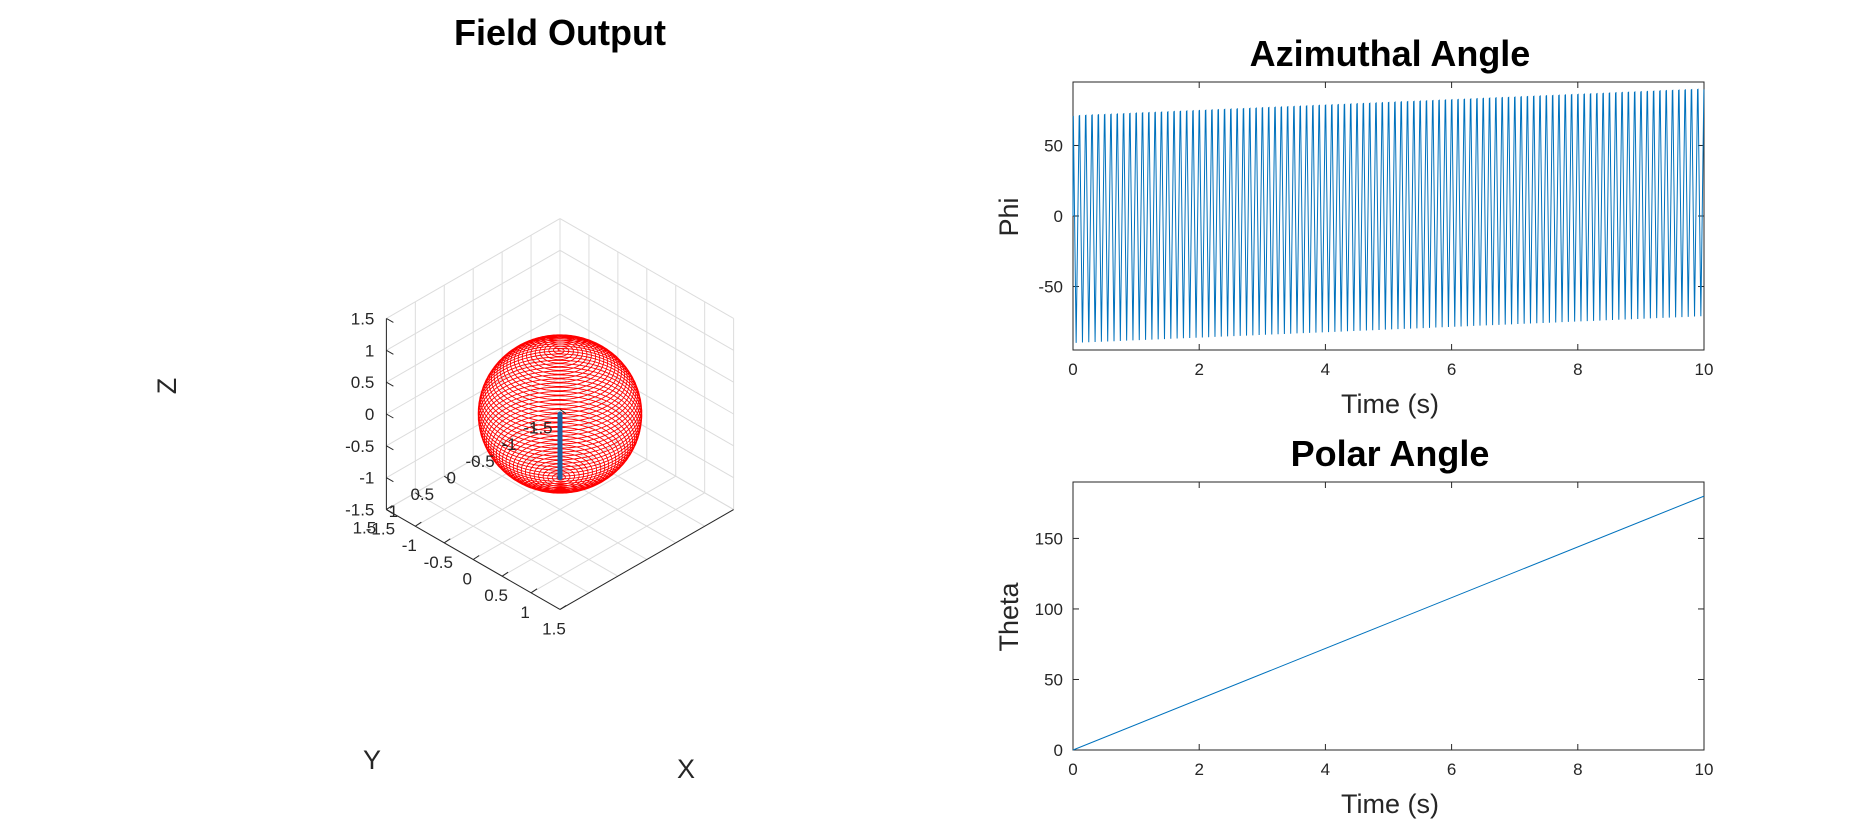 Image resolution: width=1858 pixels, height=832 pixels. Describe the element at coordinates (167, 386) in the screenshot. I see `z-axis-label: Z` at that location.